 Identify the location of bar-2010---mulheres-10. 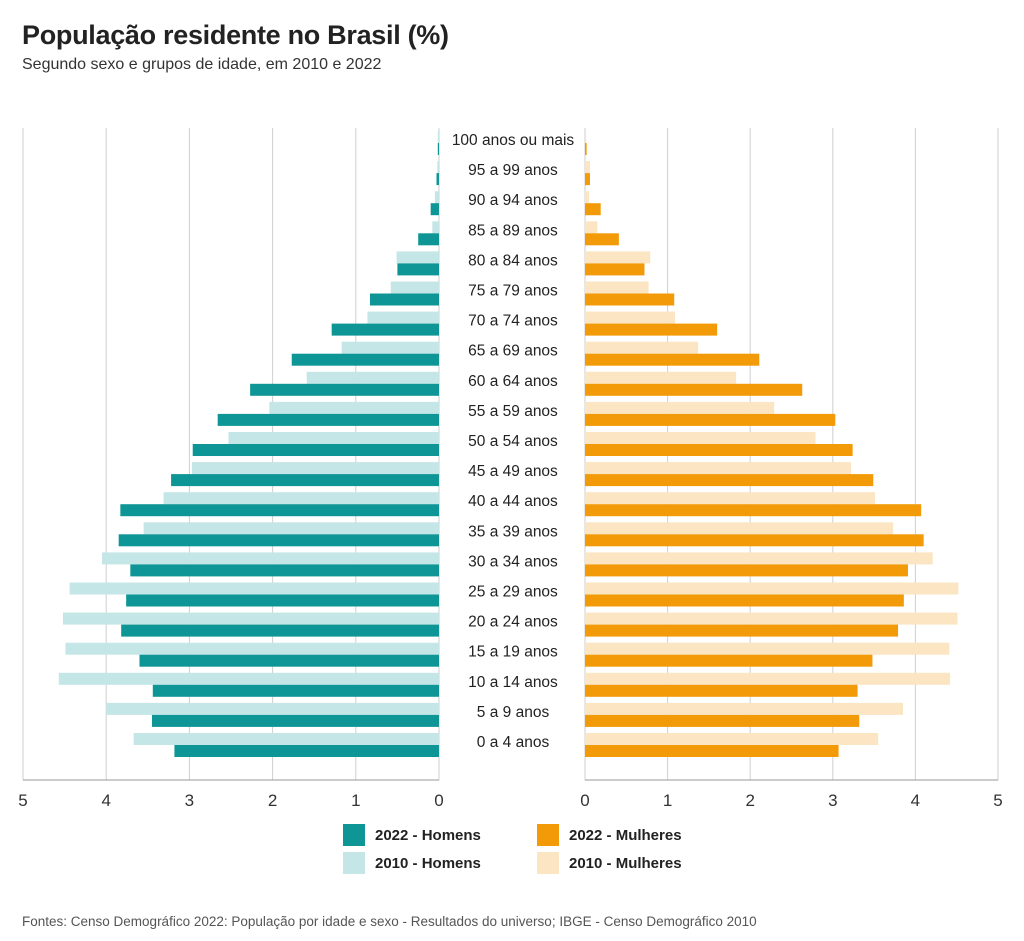
(700, 438).